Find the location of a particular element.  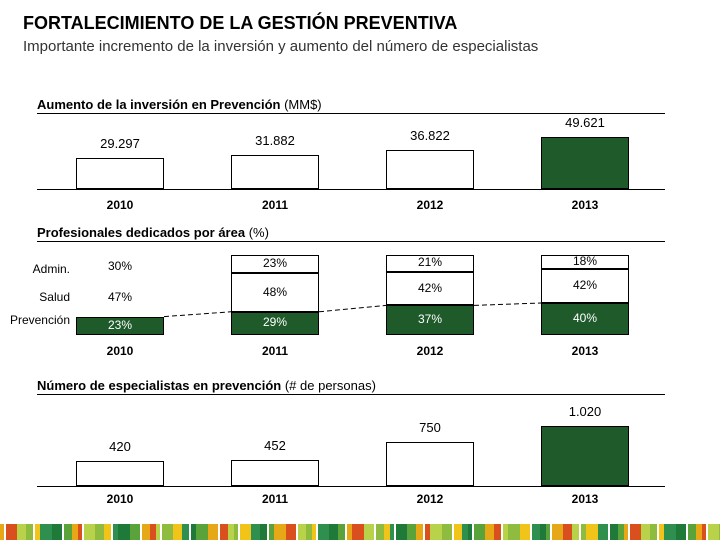

professionals-title-bold: Profesionales dedicados por área is located at coordinates (141, 232).